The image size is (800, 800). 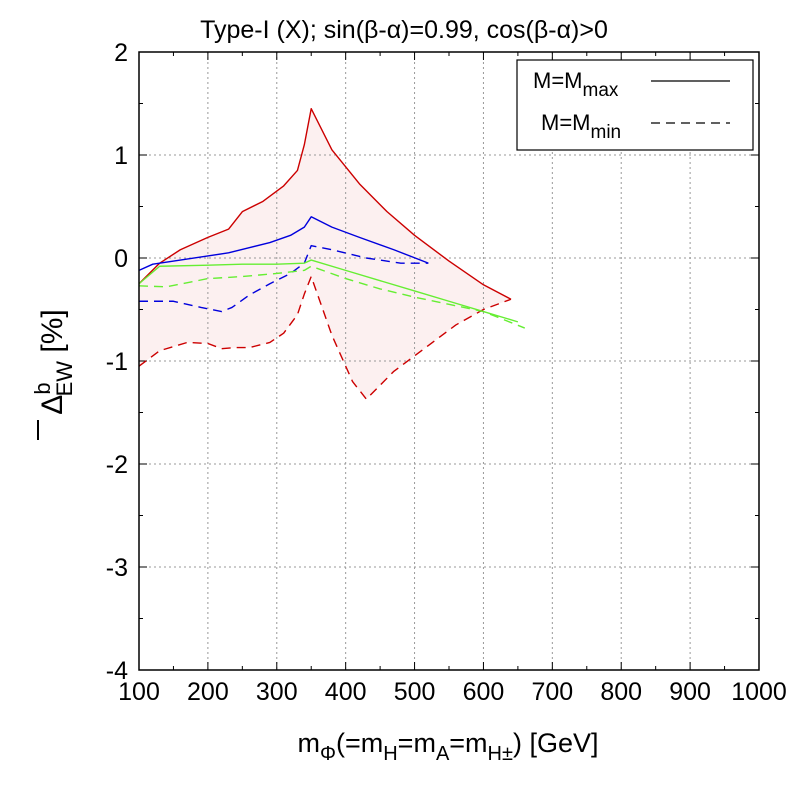 I want to click on x-tick-label: 600, so click(x=484, y=692).